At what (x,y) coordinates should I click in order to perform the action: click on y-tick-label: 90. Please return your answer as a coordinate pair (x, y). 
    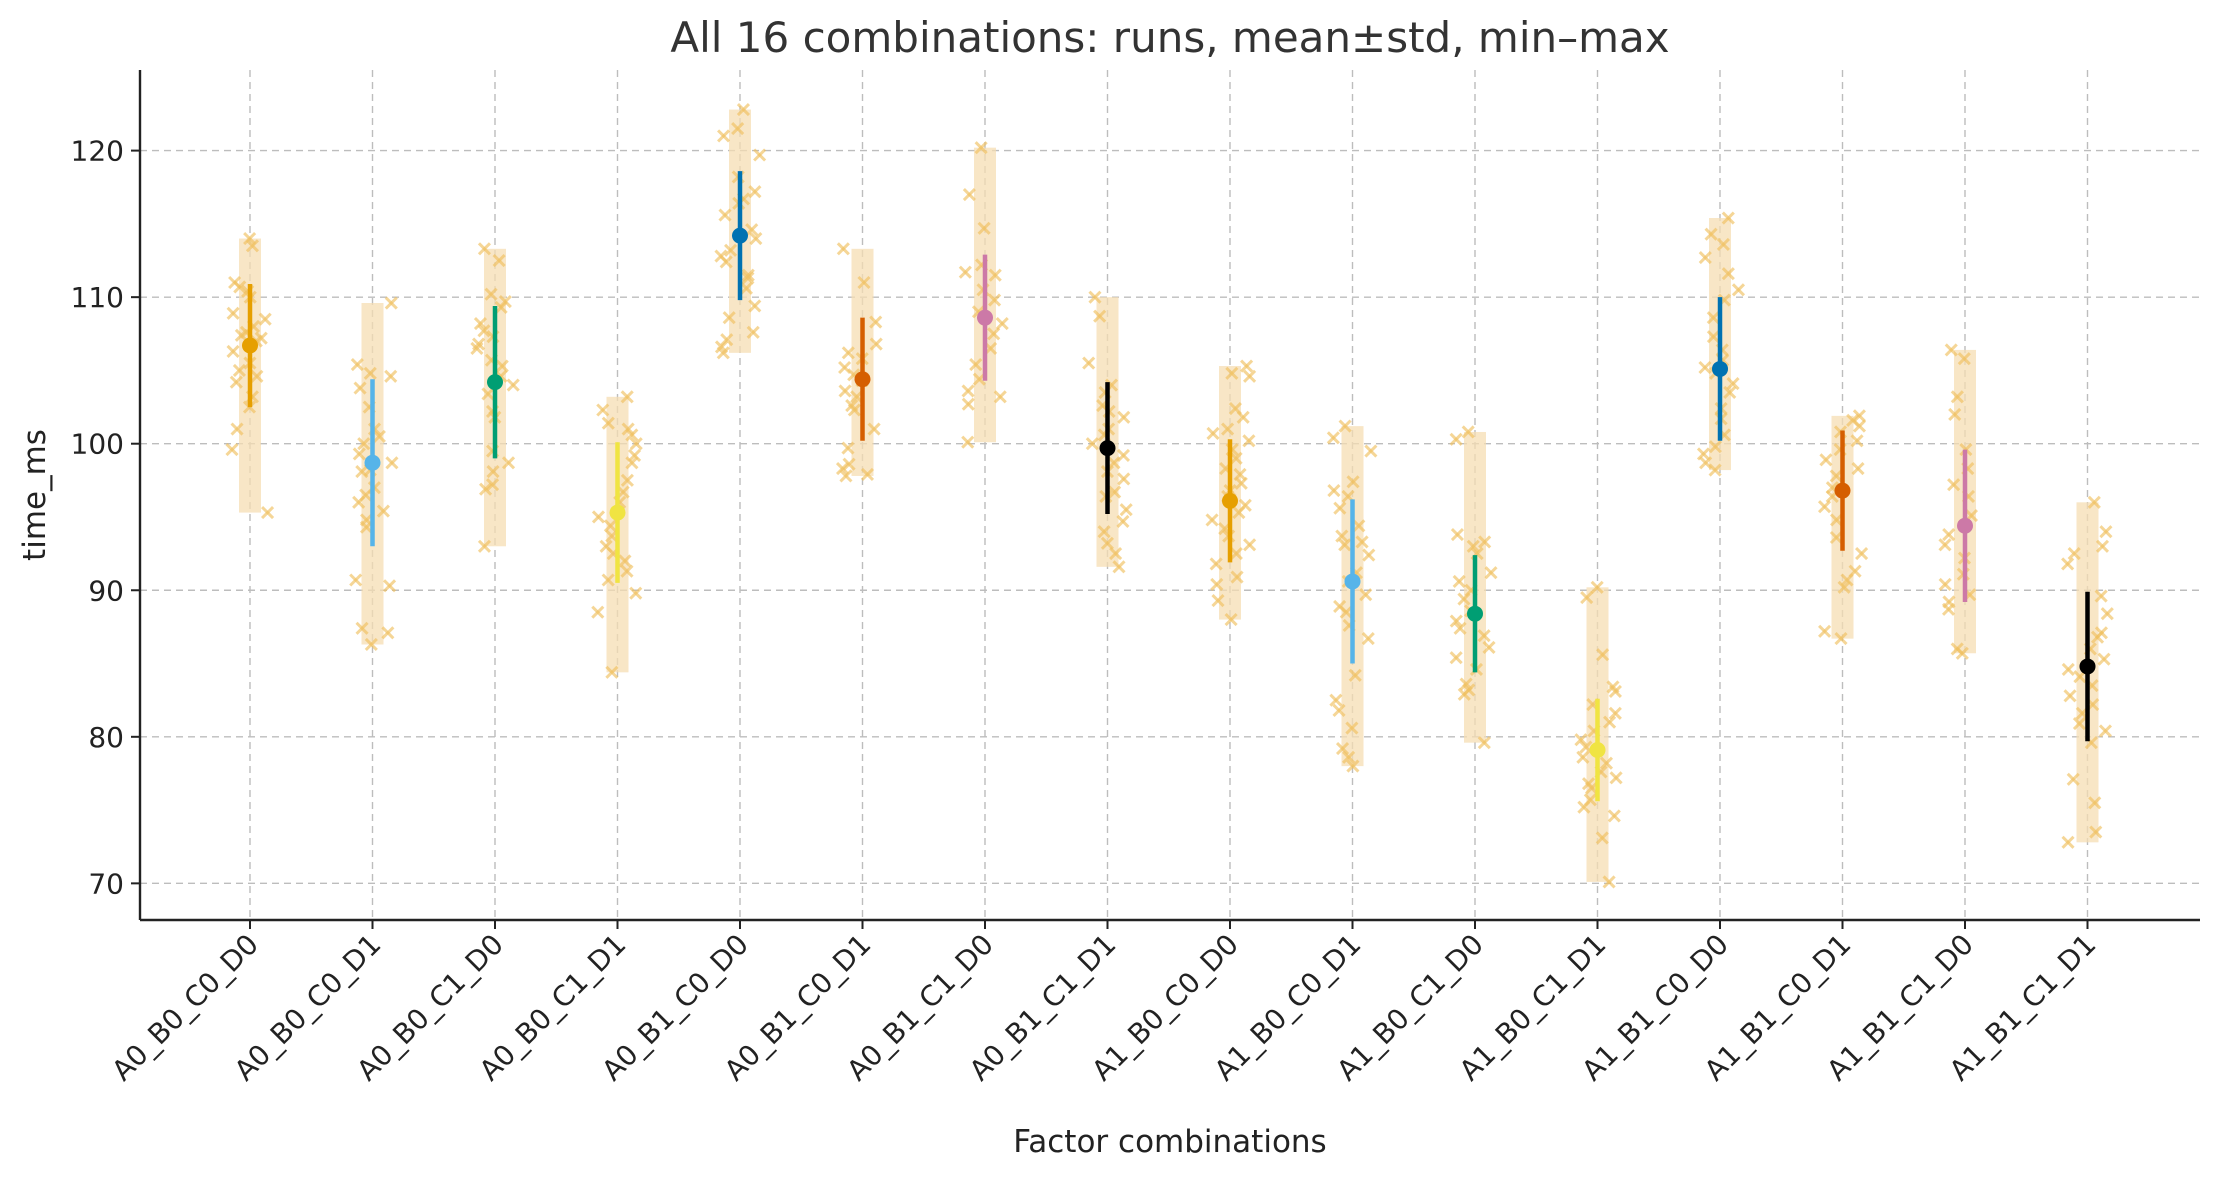
    Looking at the image, I should click on (106, 590).